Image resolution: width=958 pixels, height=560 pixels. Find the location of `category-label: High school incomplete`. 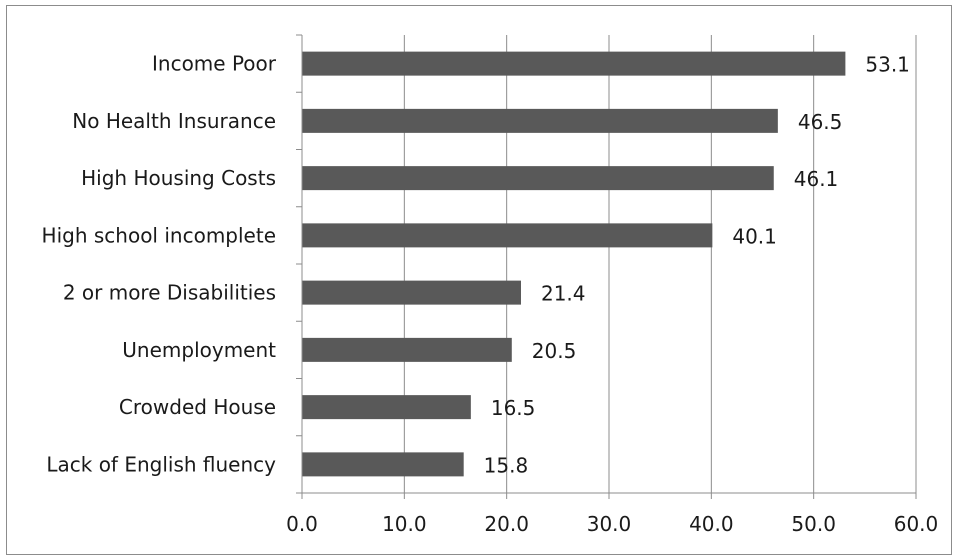

category-label: High school incomplete is located at coordinates (159, 235).